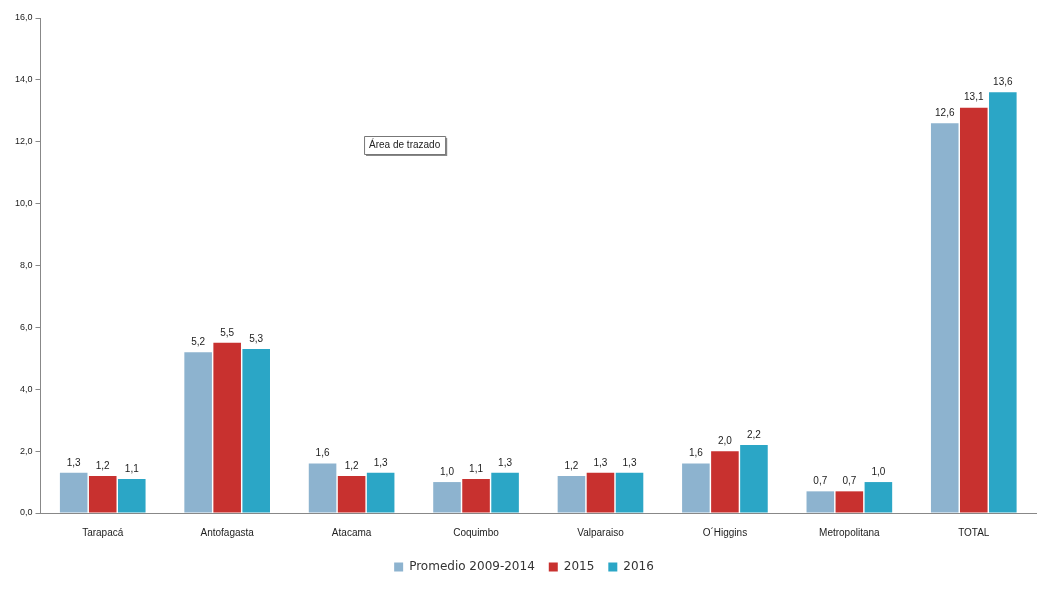  I want to click on annotation: Área de trazado, so click(405, 144).